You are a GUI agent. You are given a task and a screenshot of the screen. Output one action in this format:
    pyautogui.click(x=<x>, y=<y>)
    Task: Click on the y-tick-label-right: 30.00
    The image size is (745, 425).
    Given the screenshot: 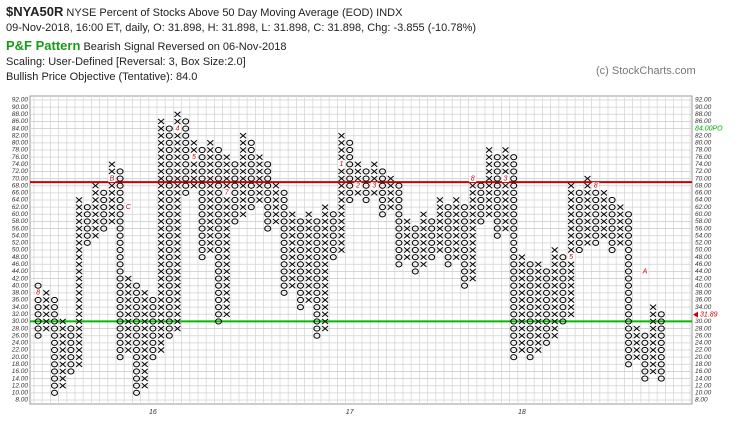 What is the action you would take?
    pyautogui.click(x=703, y=321)
    